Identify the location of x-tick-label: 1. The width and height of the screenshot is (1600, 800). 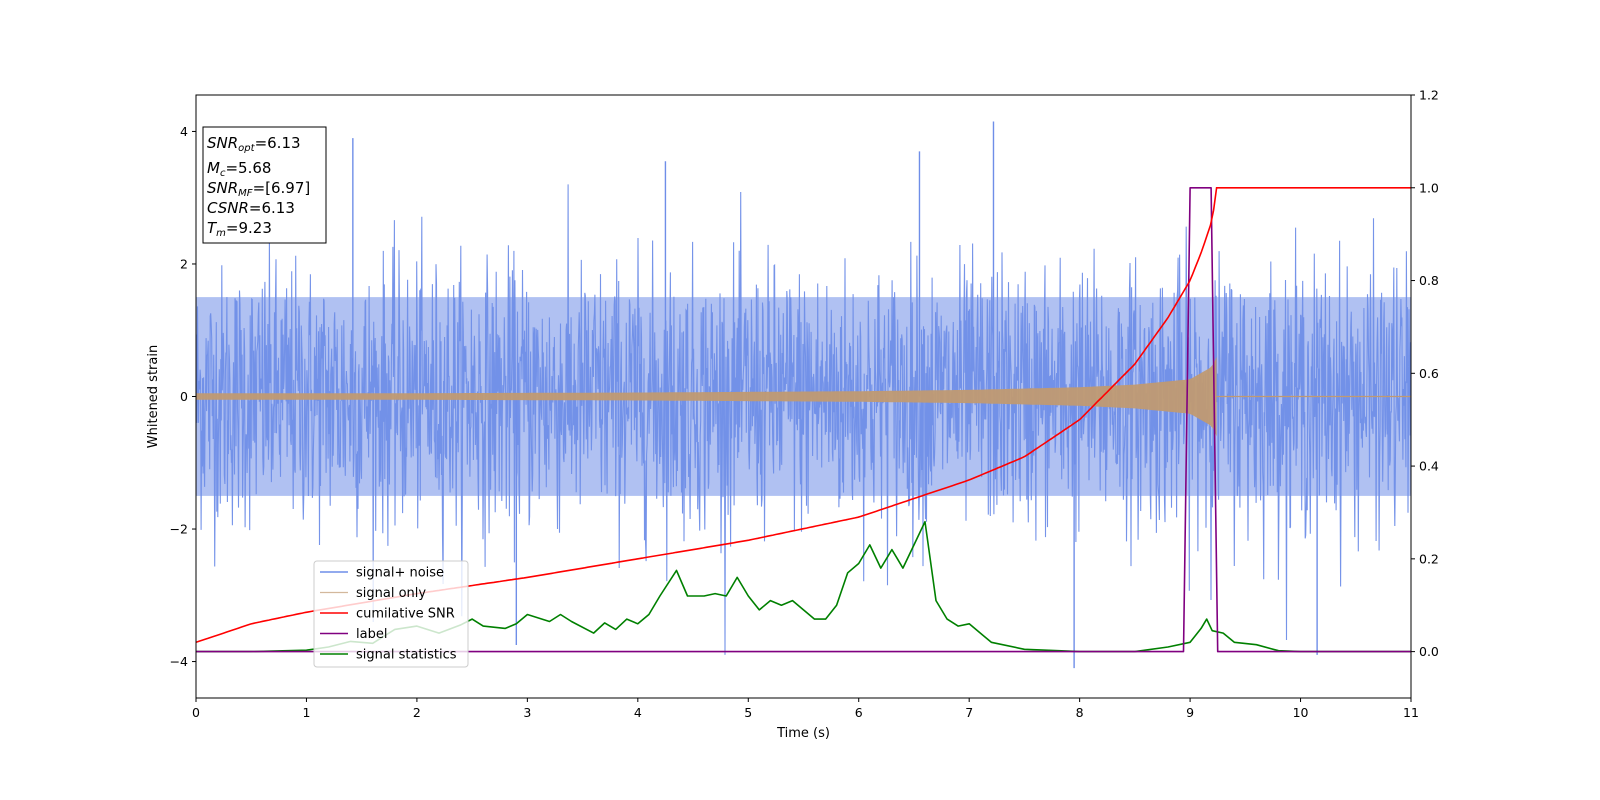
(306, 712).